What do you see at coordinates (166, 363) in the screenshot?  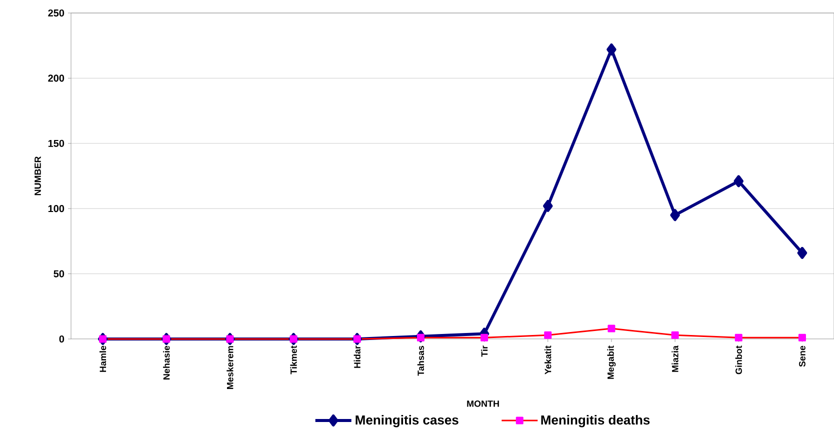 I see `x-tick-label: Nehasie` at bounding box center [166, 363].